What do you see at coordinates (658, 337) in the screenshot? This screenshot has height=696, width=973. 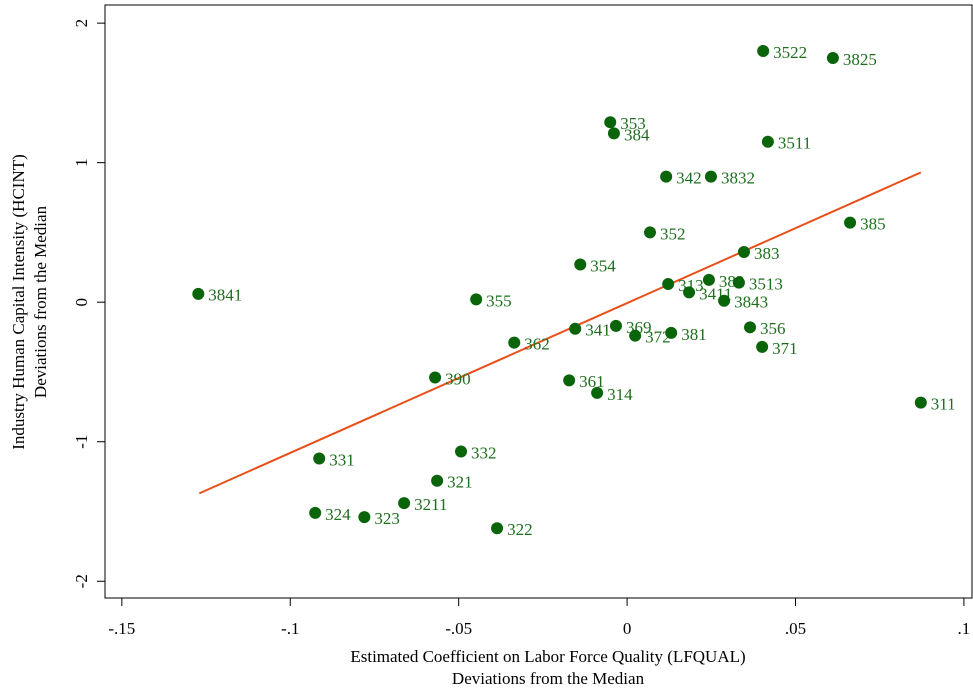 I see `point-label: 372` at bounding box center [658, 337].